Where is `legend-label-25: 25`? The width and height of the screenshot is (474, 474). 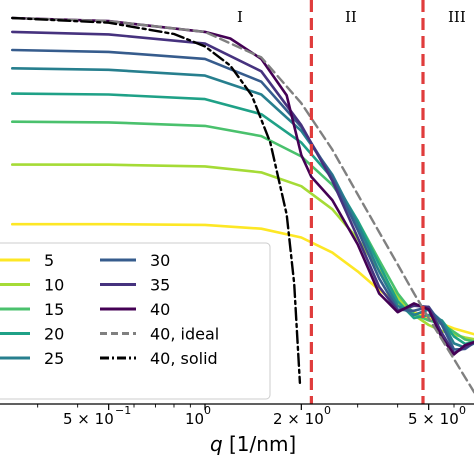
legend-label-25: 25 is located at coordinates (54, 358).